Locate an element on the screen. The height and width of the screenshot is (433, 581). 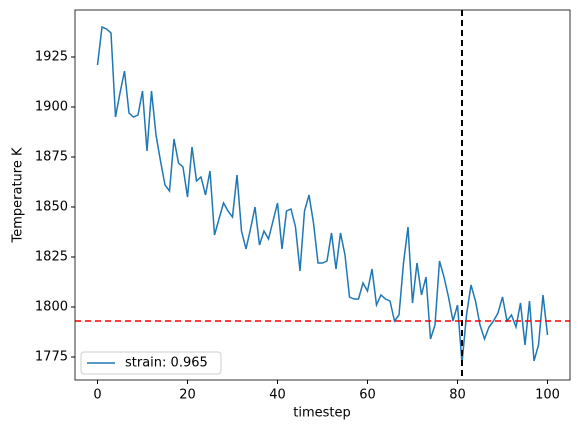
x-tick-label: 80 is located at coordinates (457, 395).